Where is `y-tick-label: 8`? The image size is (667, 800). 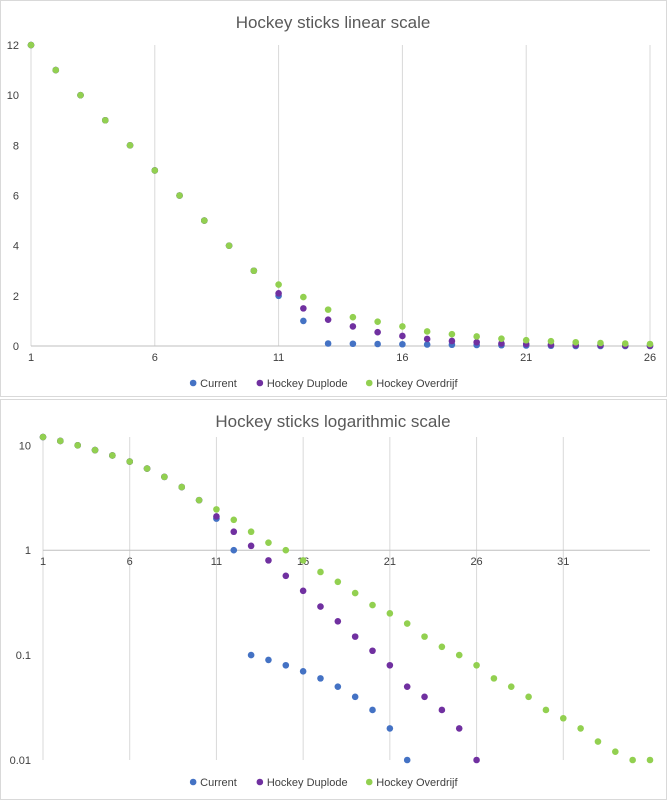
y-tick-label: 8 is located at coordinates (16, 146).